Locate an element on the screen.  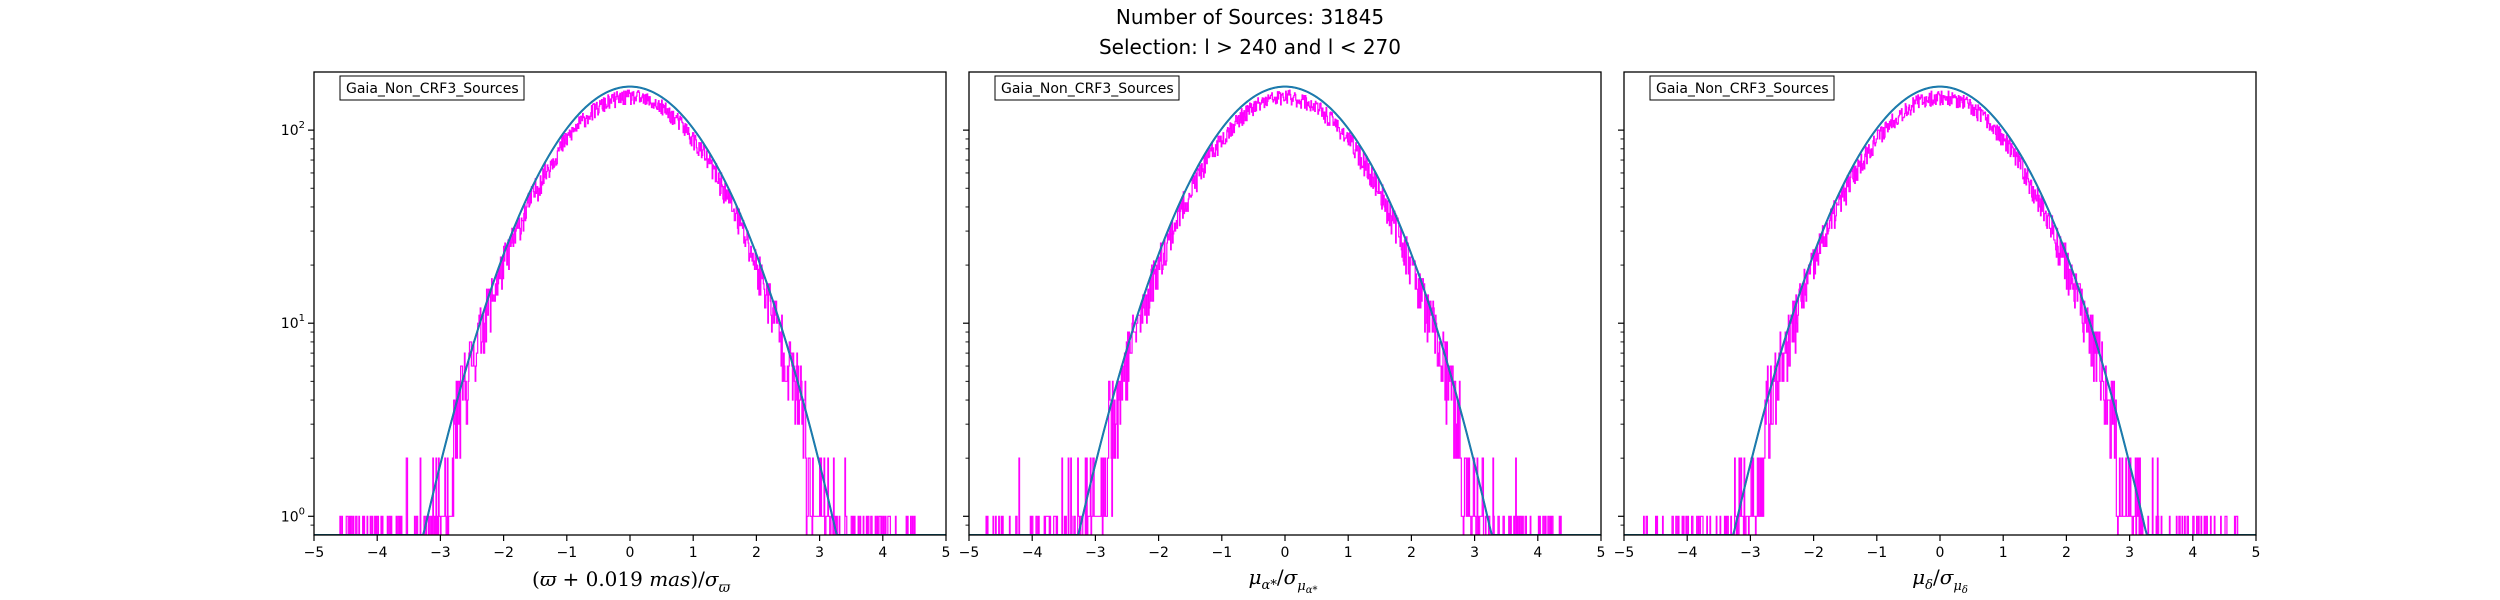
figure-title-line2: Selection: l > 240 and l < 270 is located at coordinates (1250, 47).